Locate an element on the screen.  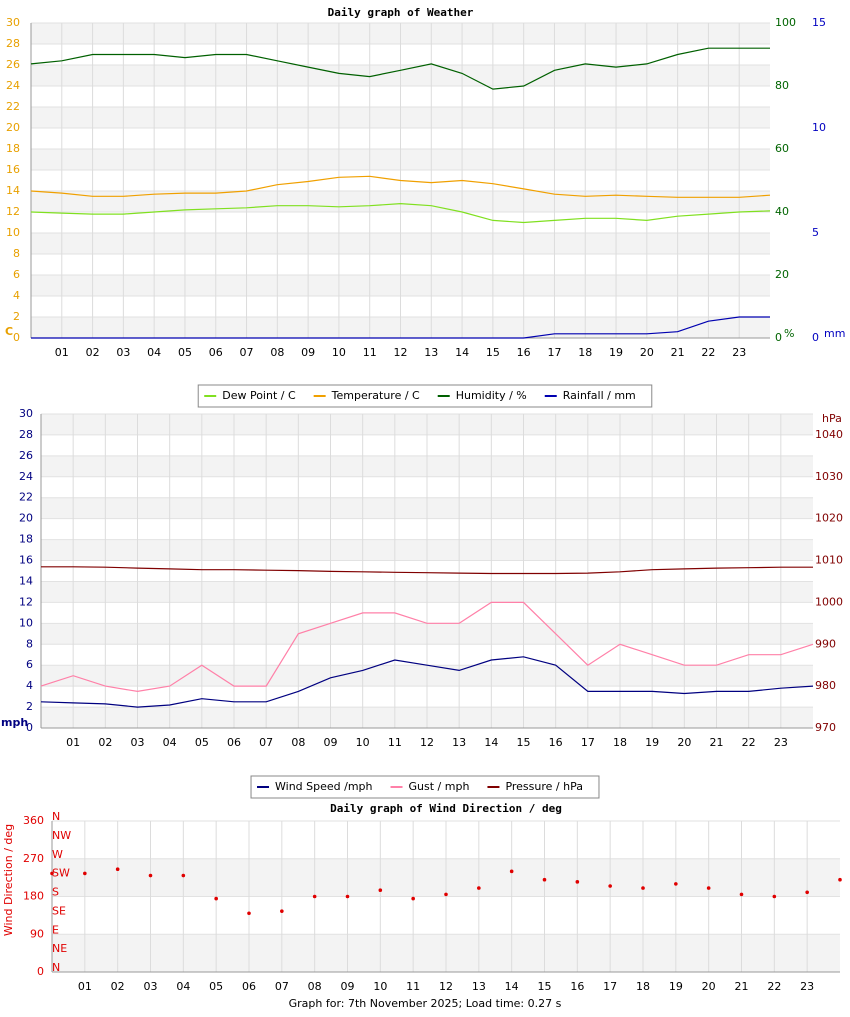
y-tick-label: 12 is located at coordinates (13, 211).